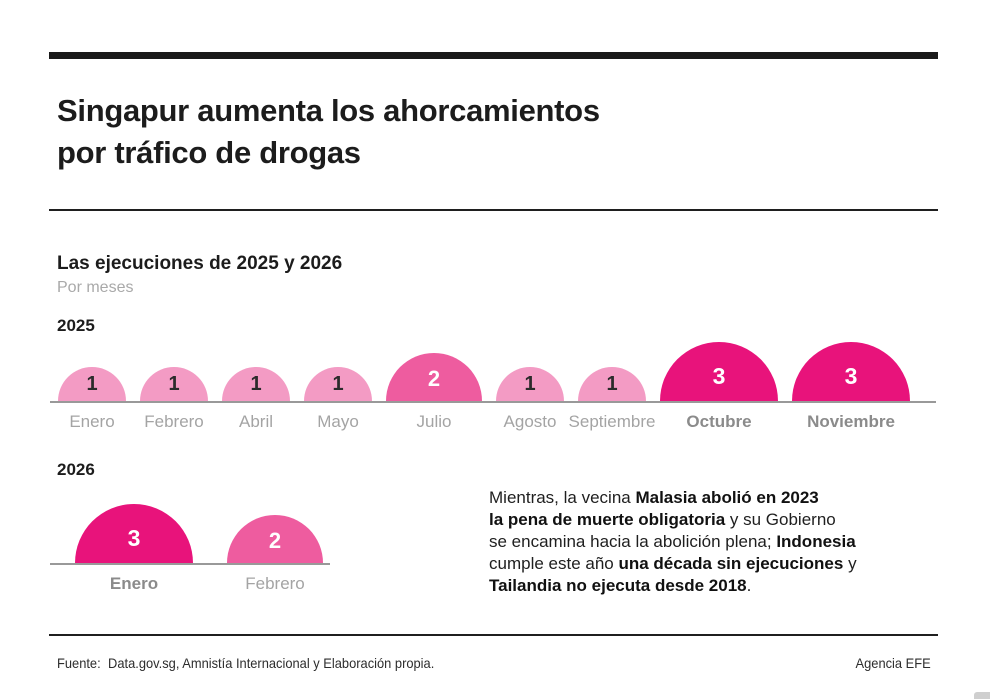  What do you see at coordinates (493, 635) in the screenshot?
I see `footer-divider` at bounding box center [493, 635].